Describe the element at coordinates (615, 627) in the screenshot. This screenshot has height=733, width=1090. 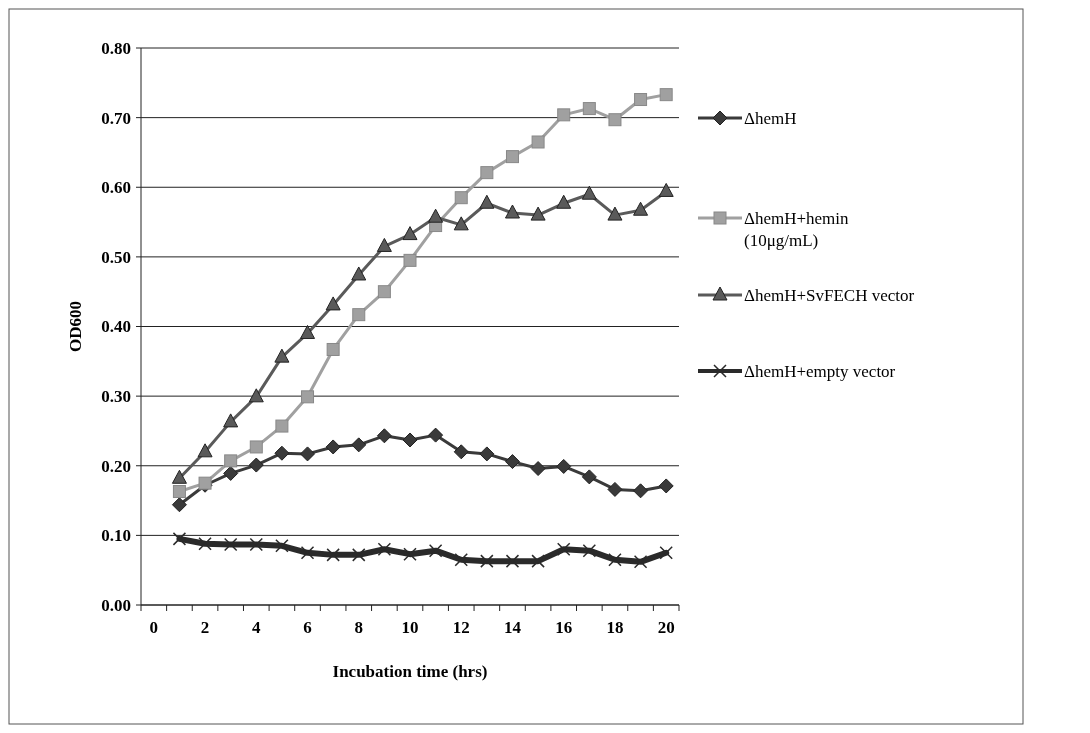
I see `x-tick-label: 18` at that location.